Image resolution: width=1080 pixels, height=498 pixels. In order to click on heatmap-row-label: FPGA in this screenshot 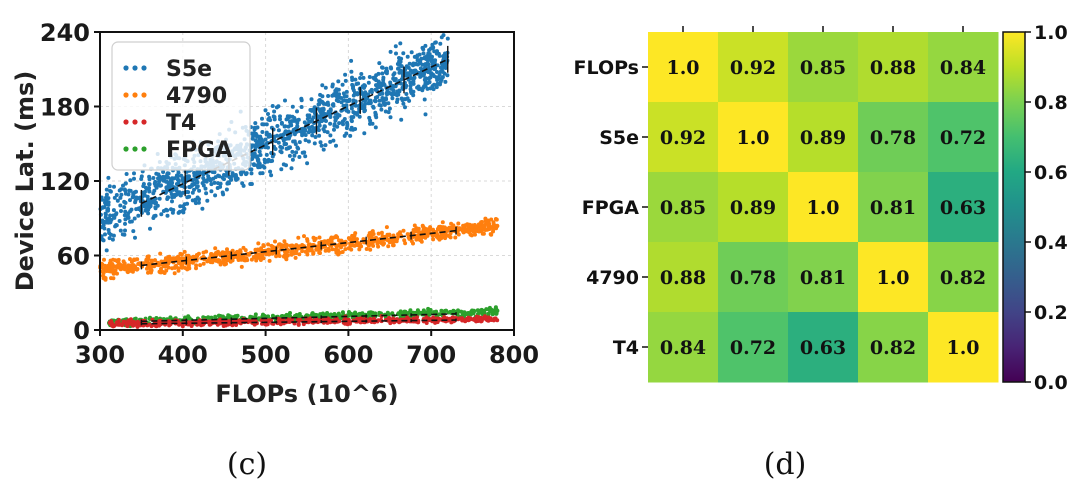, I will do `click(610, 208)`.